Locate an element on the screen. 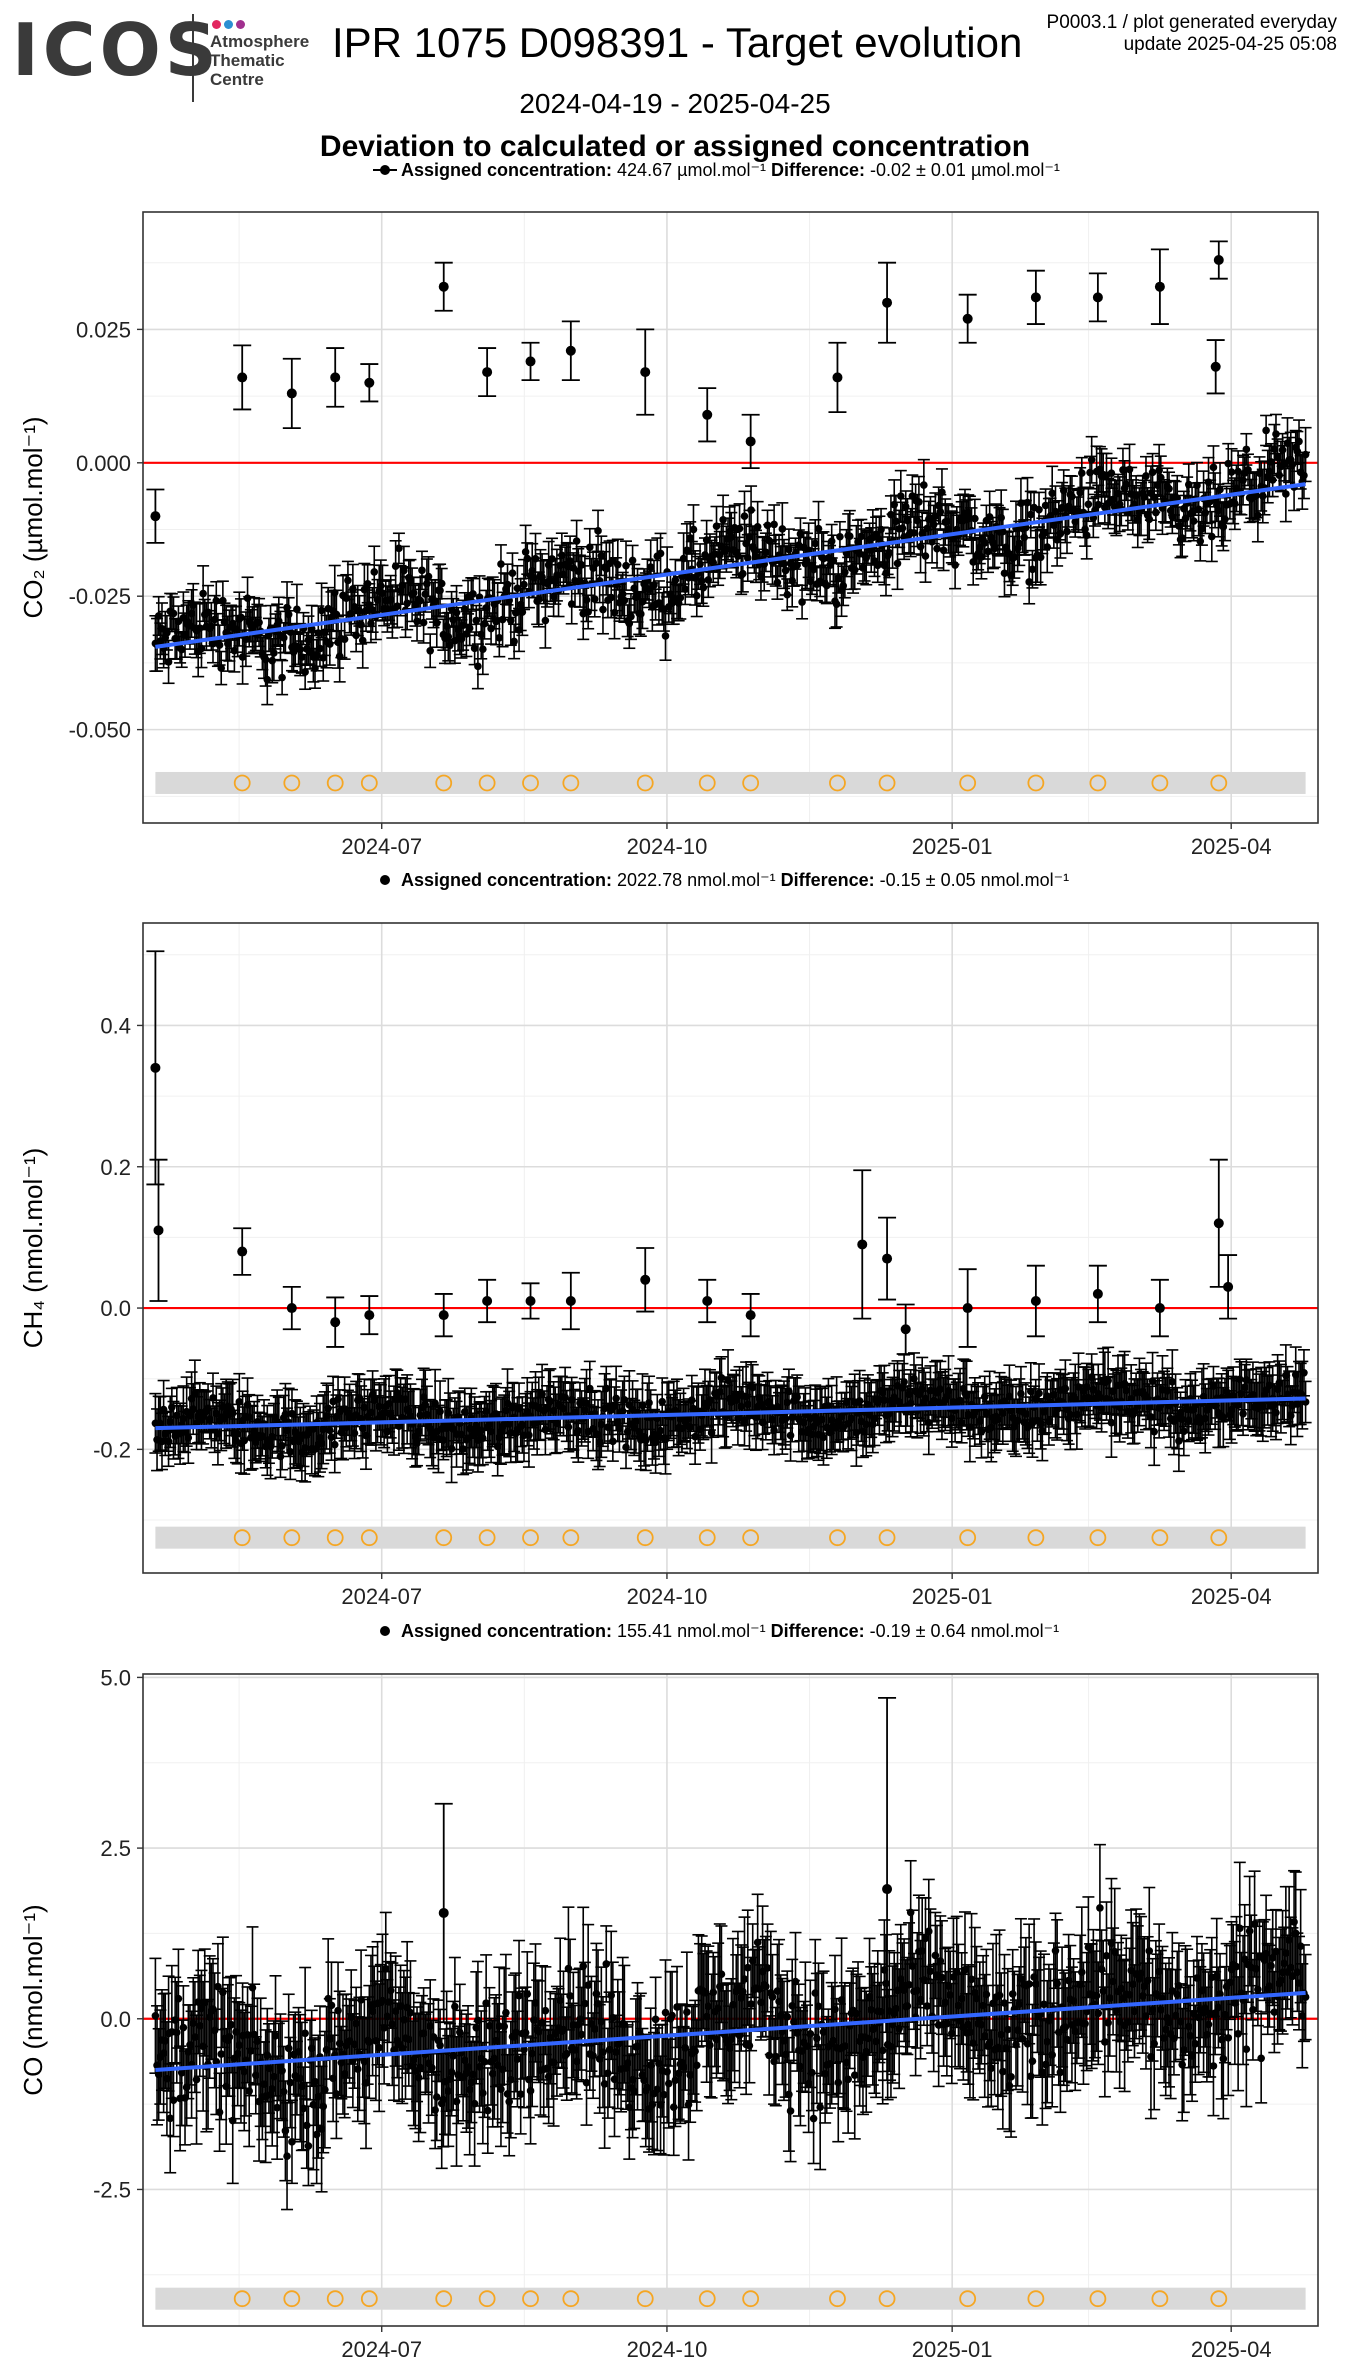  y-tick-label: -0.025 is located at coordinates (100, 596).